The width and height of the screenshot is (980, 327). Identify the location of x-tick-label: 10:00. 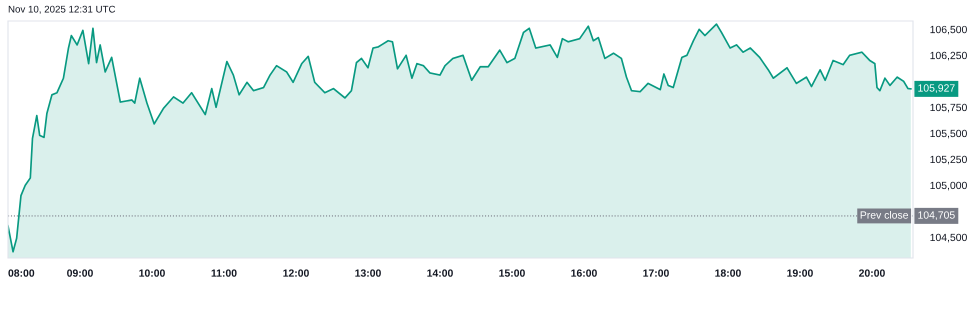
(152, 273).